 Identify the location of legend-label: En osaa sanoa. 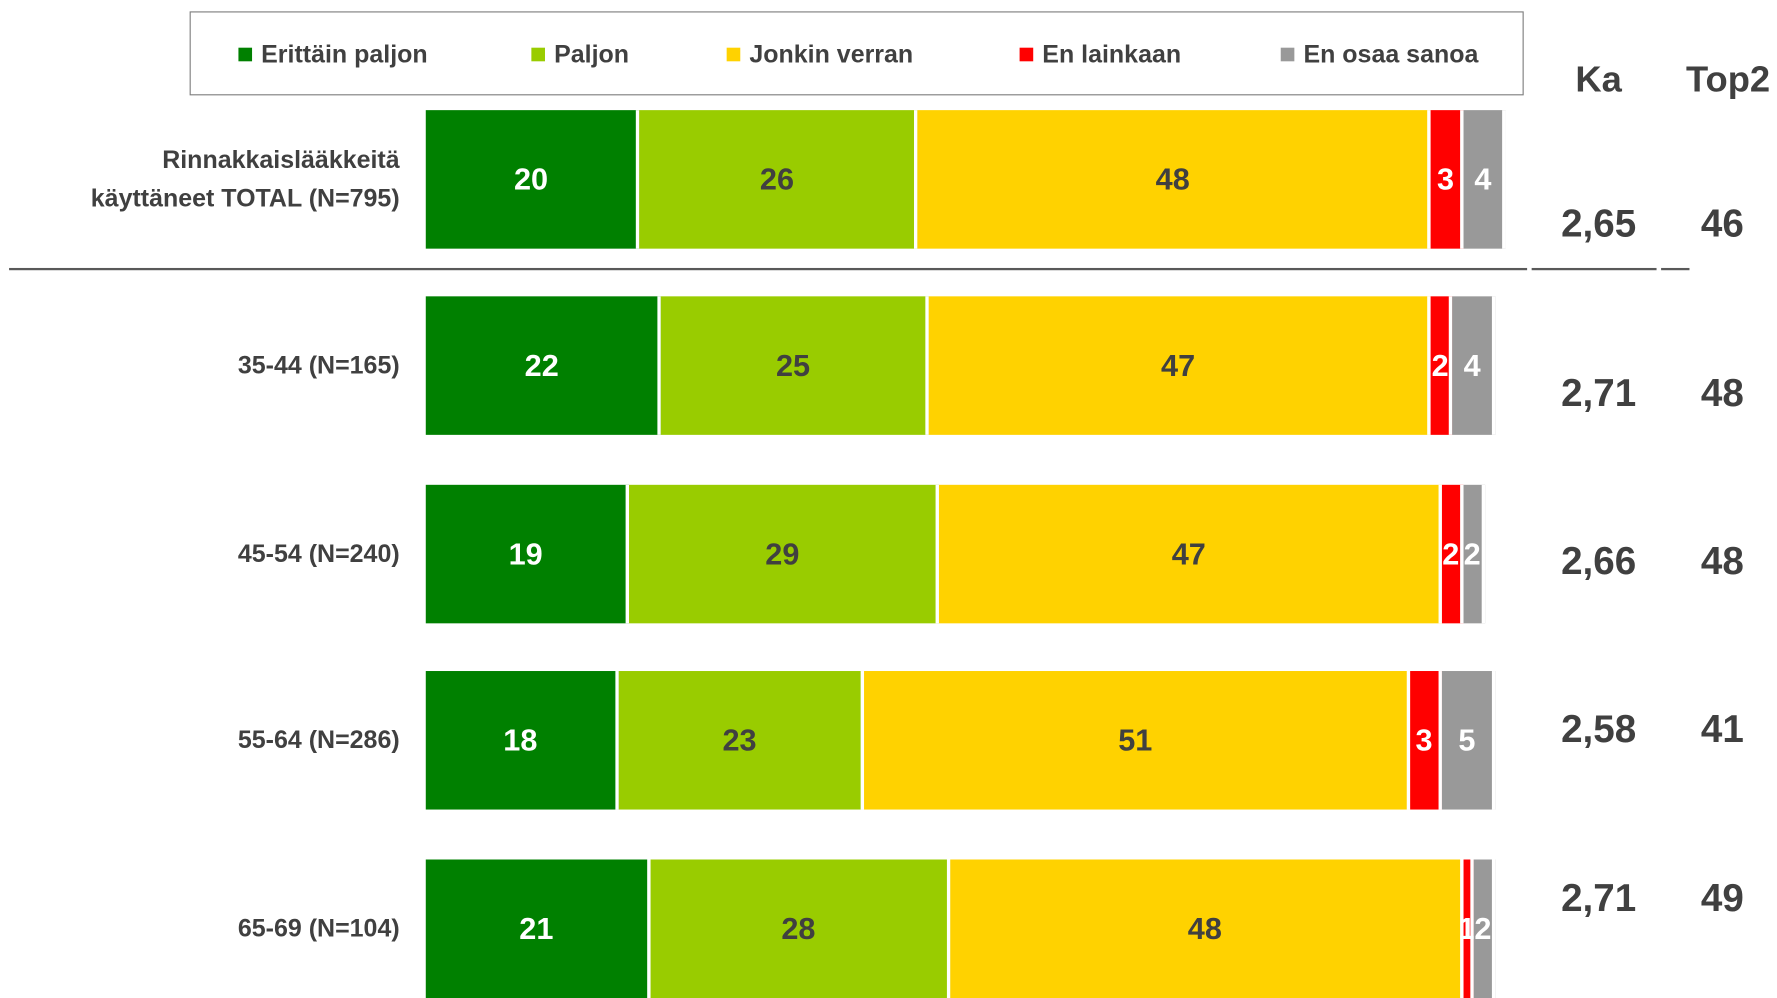
(1391, 54).